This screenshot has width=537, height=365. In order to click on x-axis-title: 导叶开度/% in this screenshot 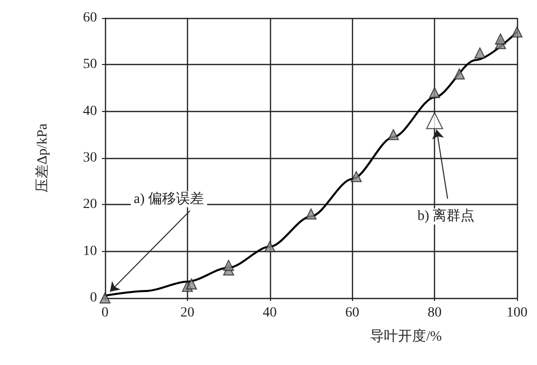, I will do `click(406, 336)`.